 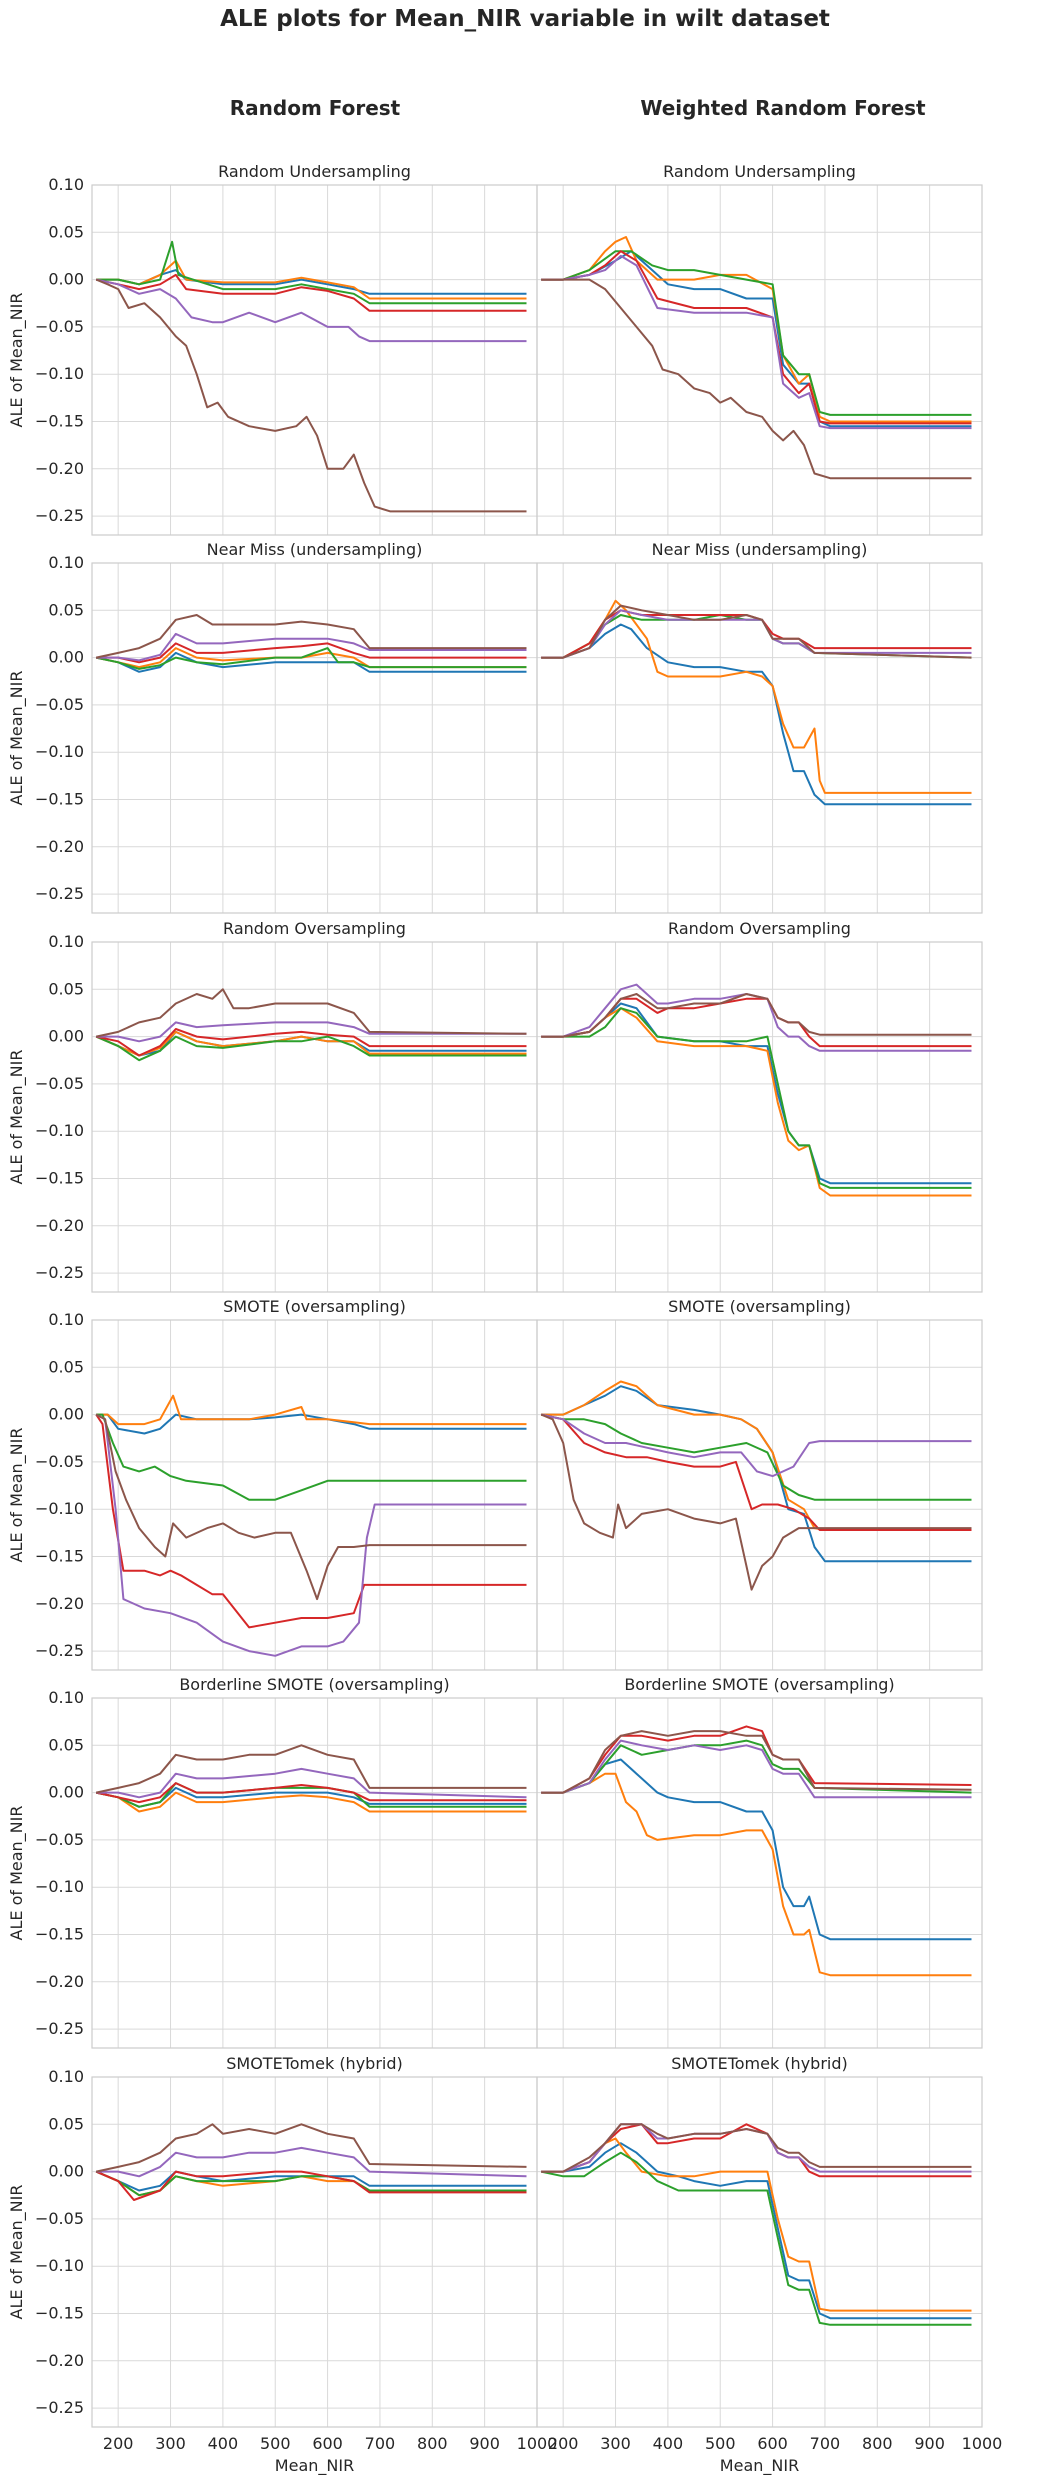 I want to click on column-title-weighted-random-forest: Weighted Random Forest, so click(x=783, y=108).